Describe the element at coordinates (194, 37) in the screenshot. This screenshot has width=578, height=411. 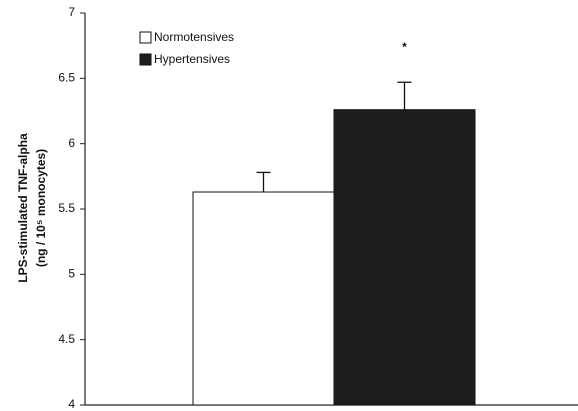
I see `legend-label: Normotensives` at that location.